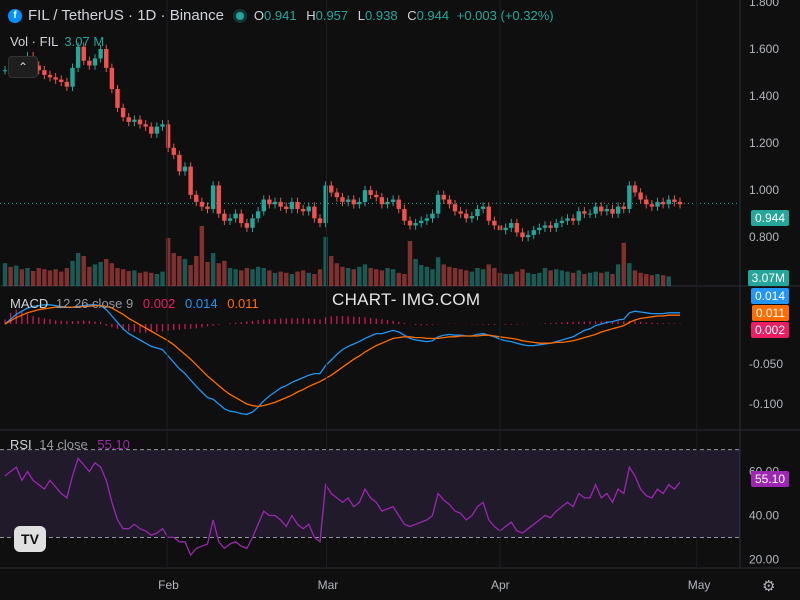 This screenshot has height=600, width=800. Describe the element at coordinates (699, 585) in the screenshot. I see `time-tick-label: May` at that location.